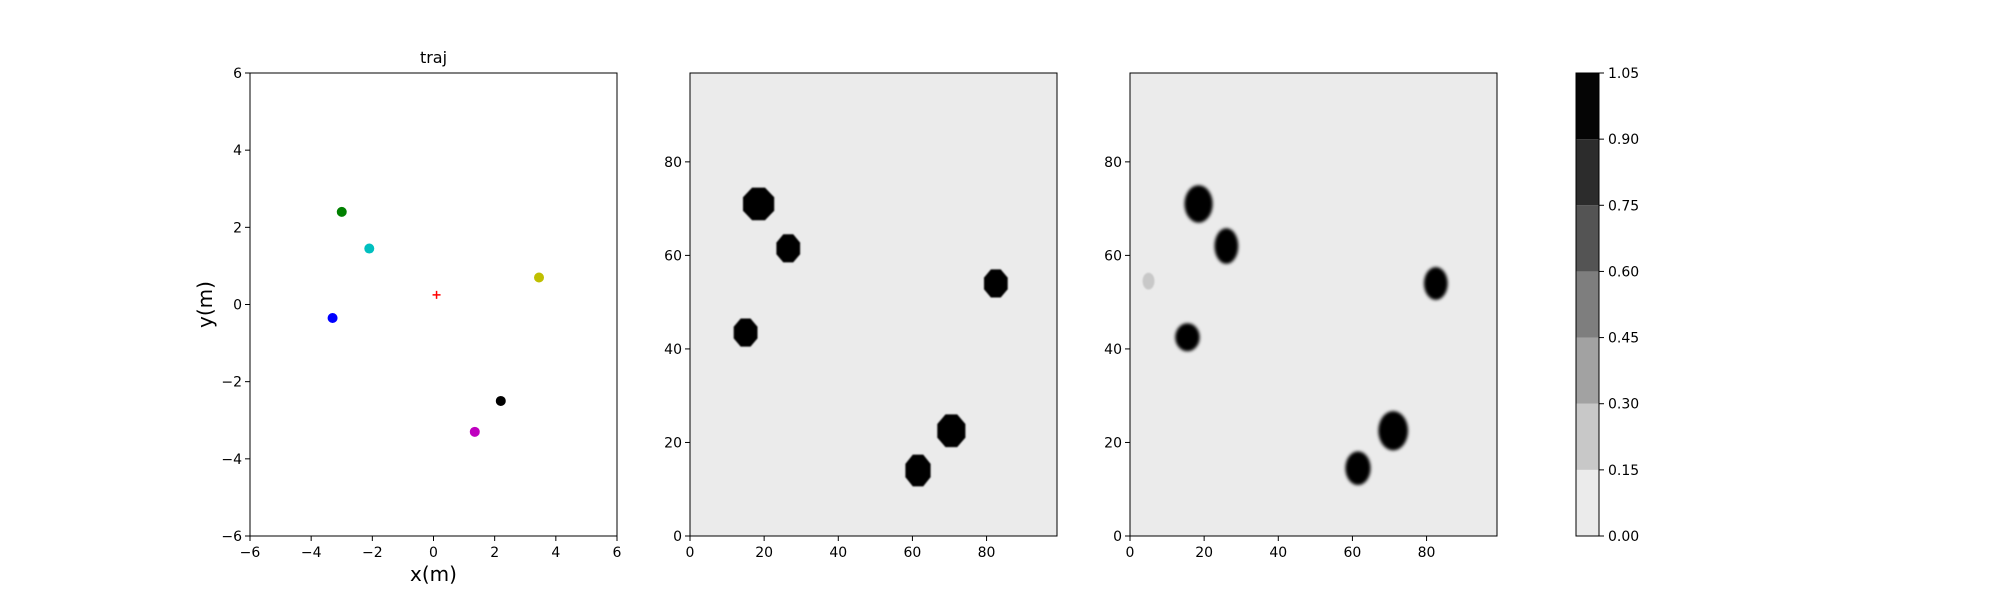 This screenshot has width=2000, height=604. Describe the element at coordinates (870, 337) in the screenshot. I see `heatmap-left-plot-area` at that location.